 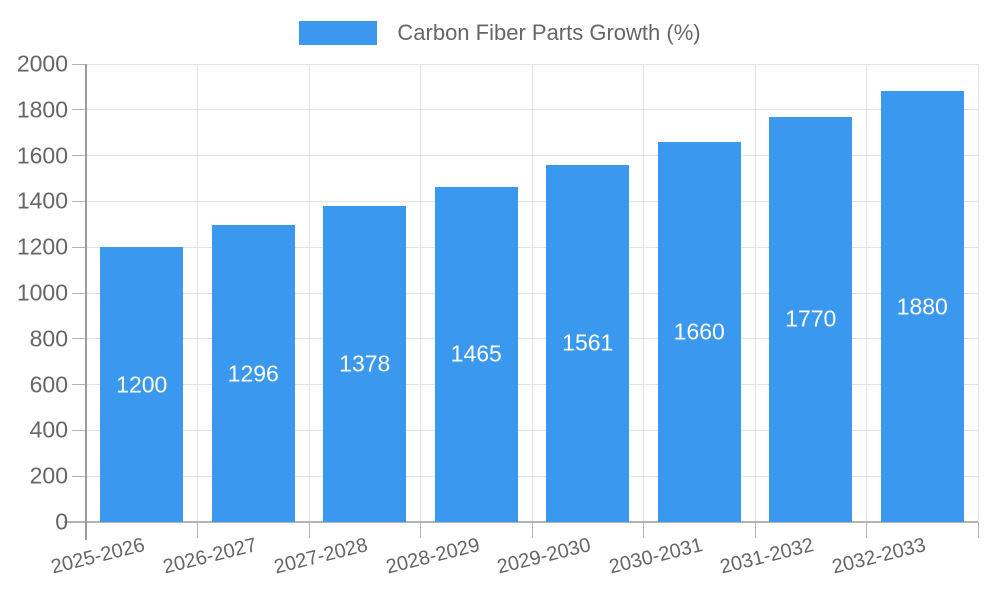 What do you see at coordinates (42, 109) in the screenshot?
I see `y-axis-tick-label: 1800` at bounding box center [42, 109].